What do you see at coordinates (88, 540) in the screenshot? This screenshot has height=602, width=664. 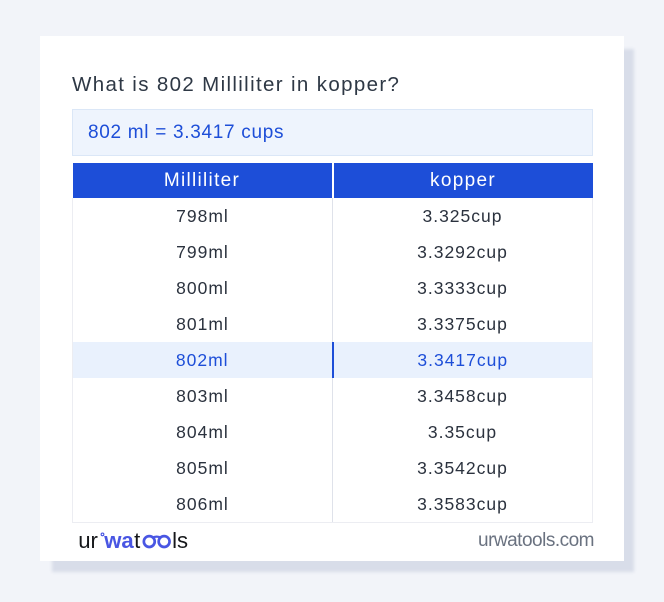 I see `svg-text: ur` at bounding box center [88, 540].